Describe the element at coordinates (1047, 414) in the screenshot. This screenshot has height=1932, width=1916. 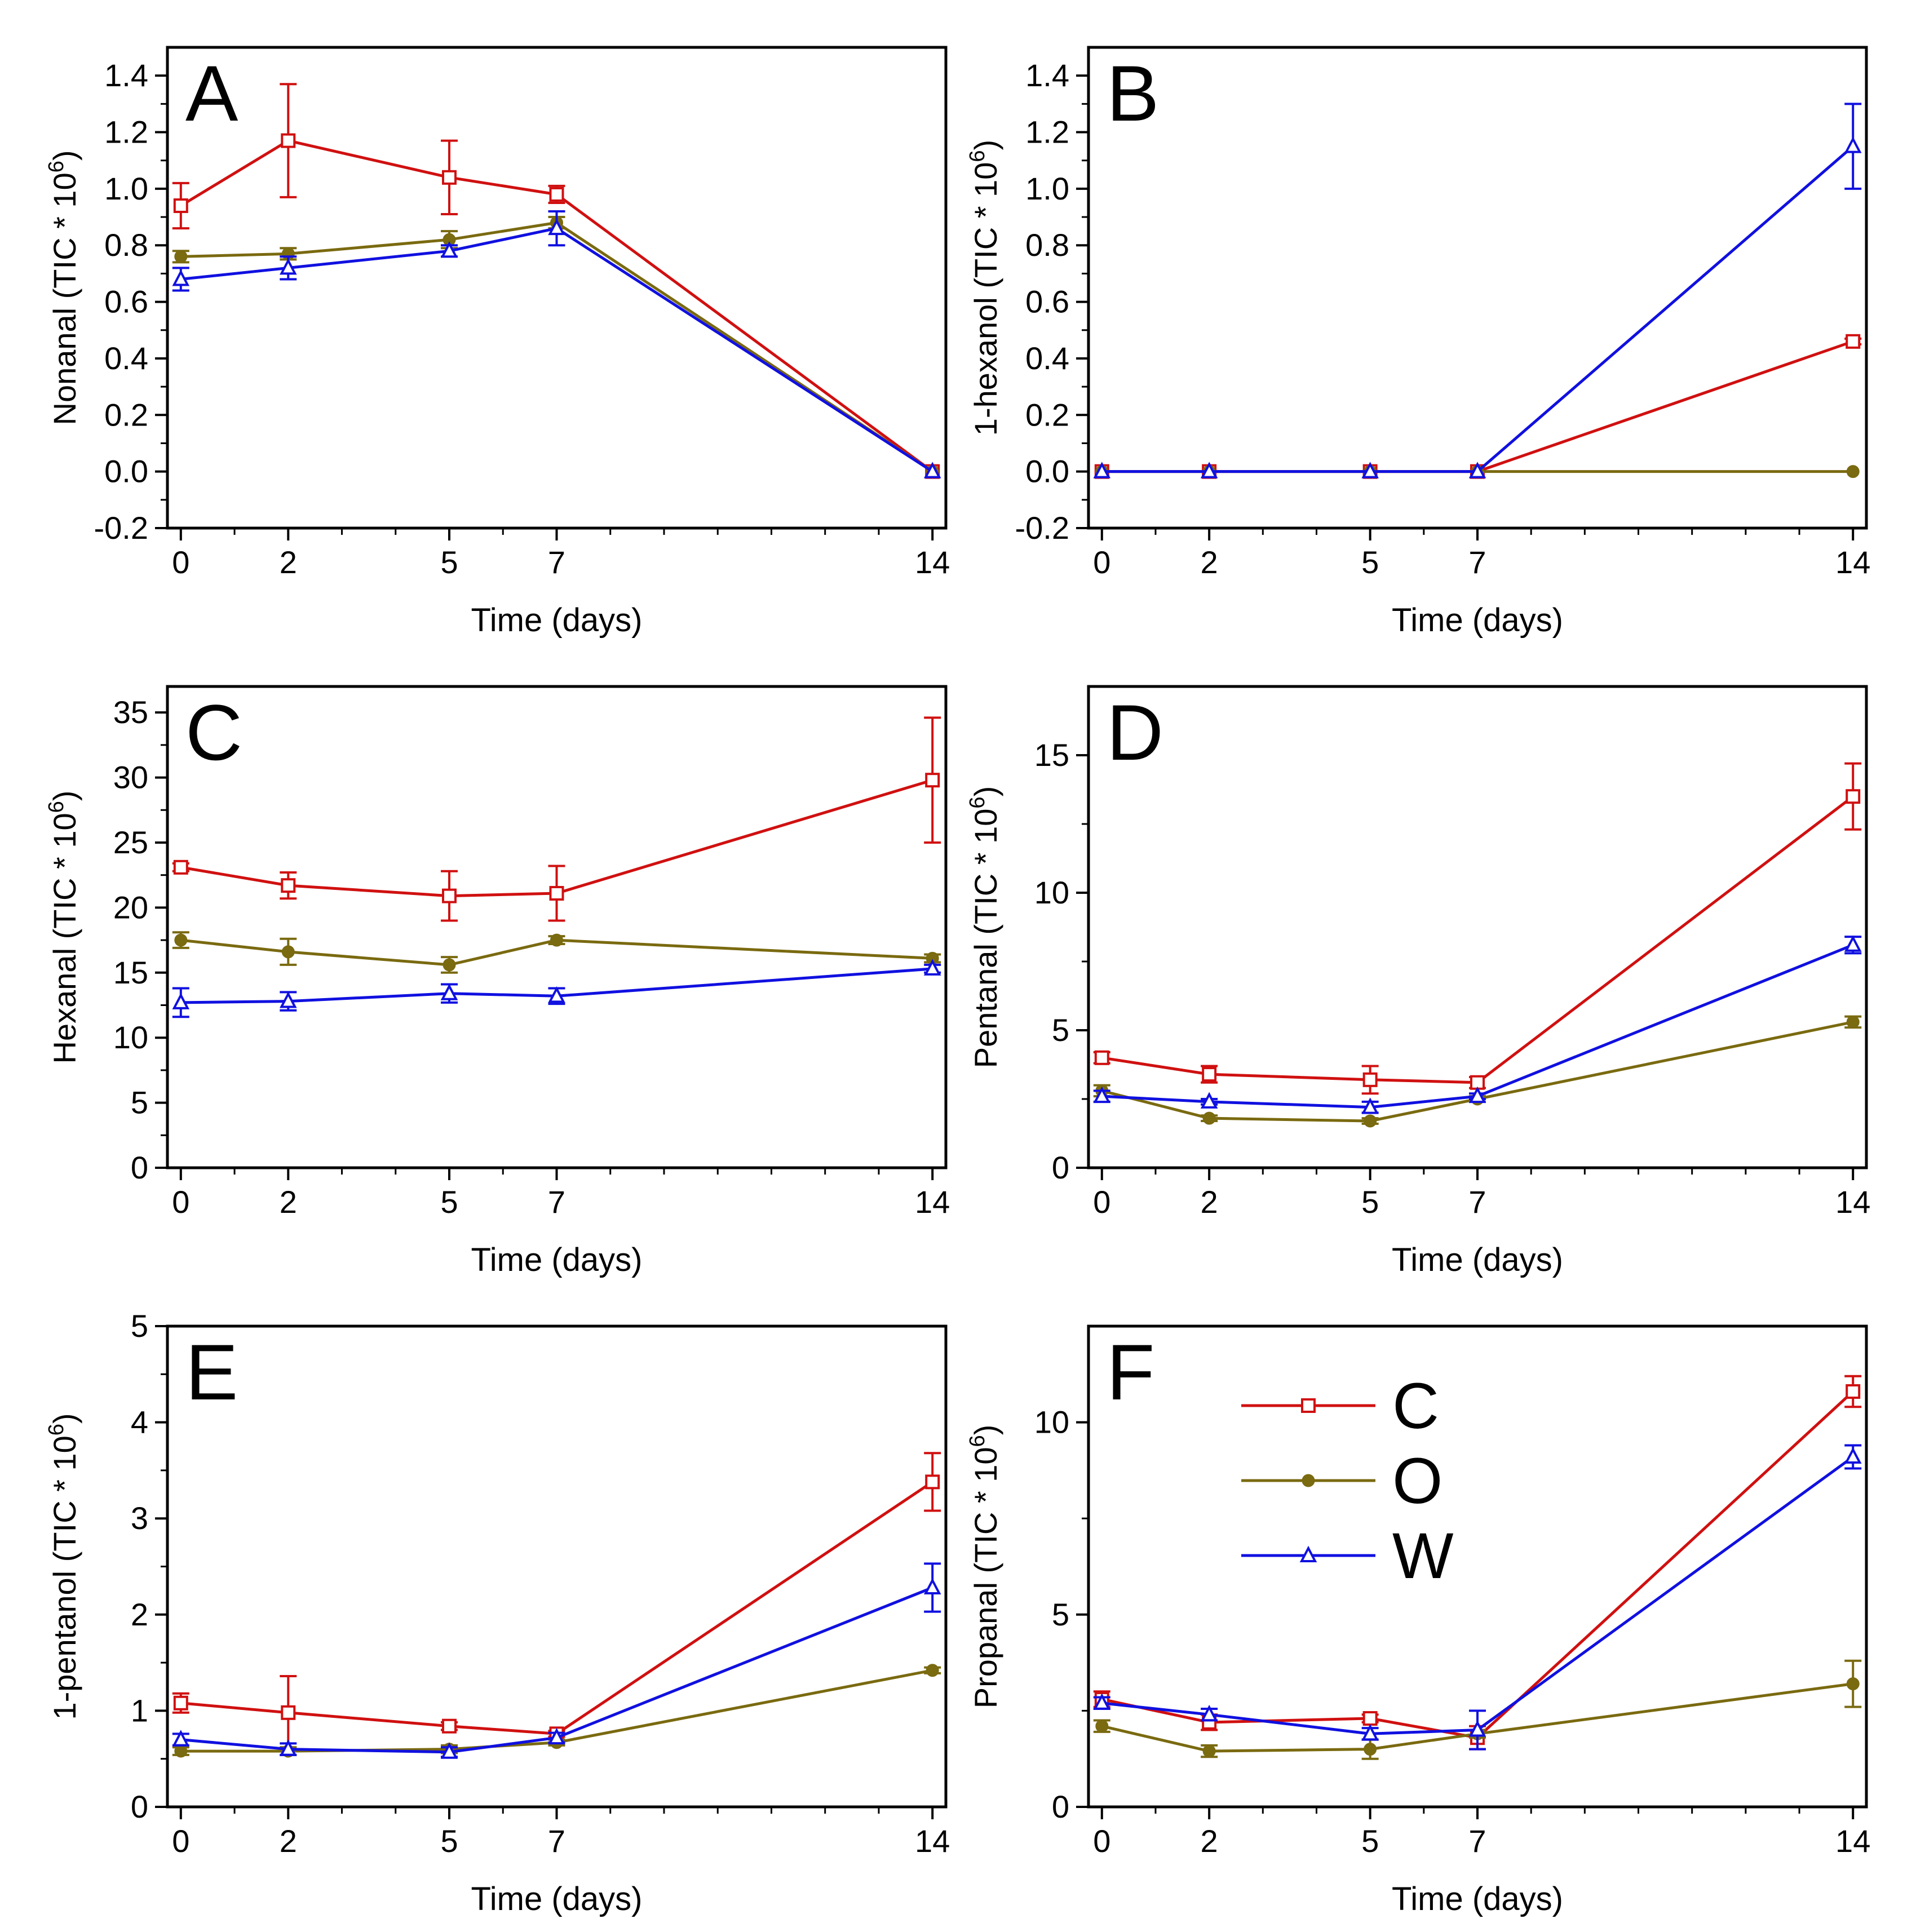
I see `y-tick-label: 0.2` at that location.